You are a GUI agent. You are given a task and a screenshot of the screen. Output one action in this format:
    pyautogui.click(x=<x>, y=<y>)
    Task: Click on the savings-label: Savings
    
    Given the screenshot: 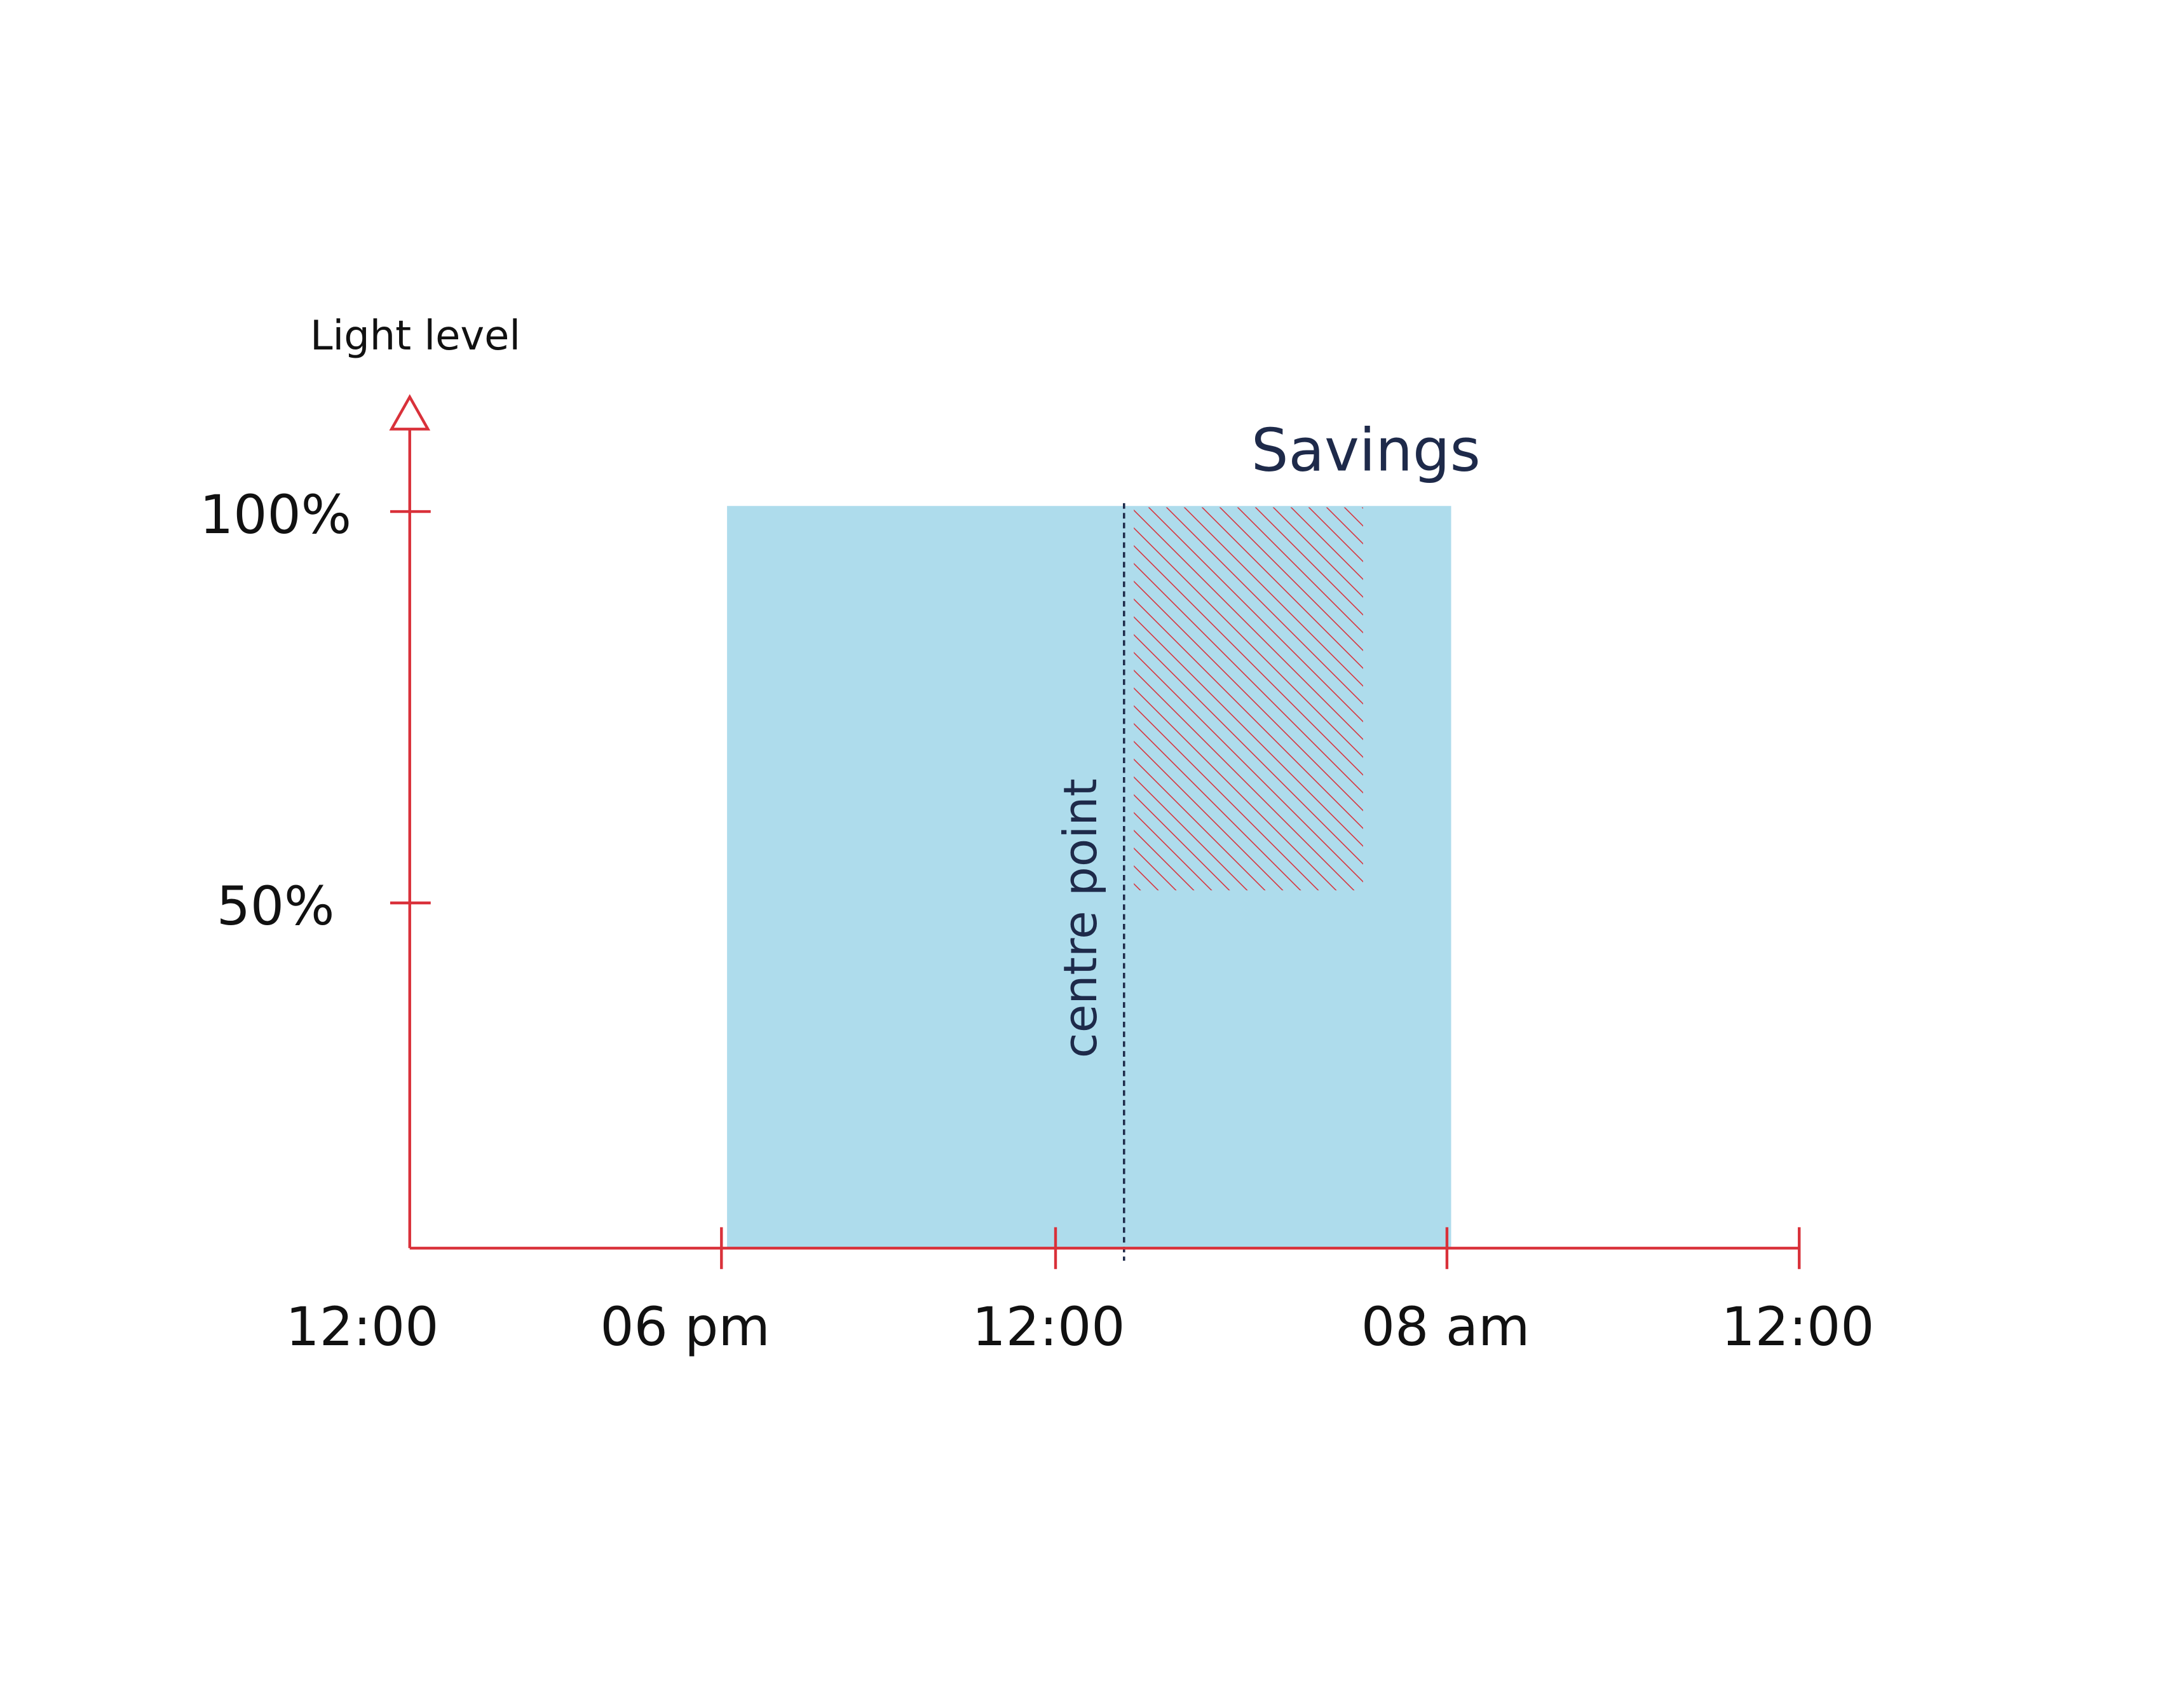 What is the action you would take?
    pyautogui.click(x=1366, y=450)
    